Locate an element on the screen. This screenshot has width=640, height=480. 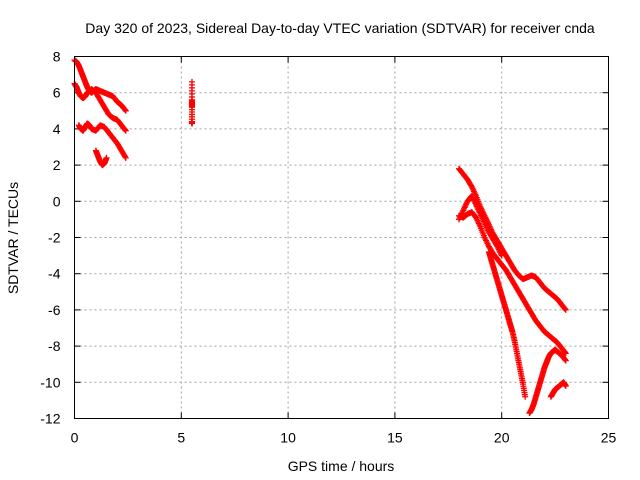
y-axis-label: SDTVAR / TECUs is located at coordinates (13, 238).